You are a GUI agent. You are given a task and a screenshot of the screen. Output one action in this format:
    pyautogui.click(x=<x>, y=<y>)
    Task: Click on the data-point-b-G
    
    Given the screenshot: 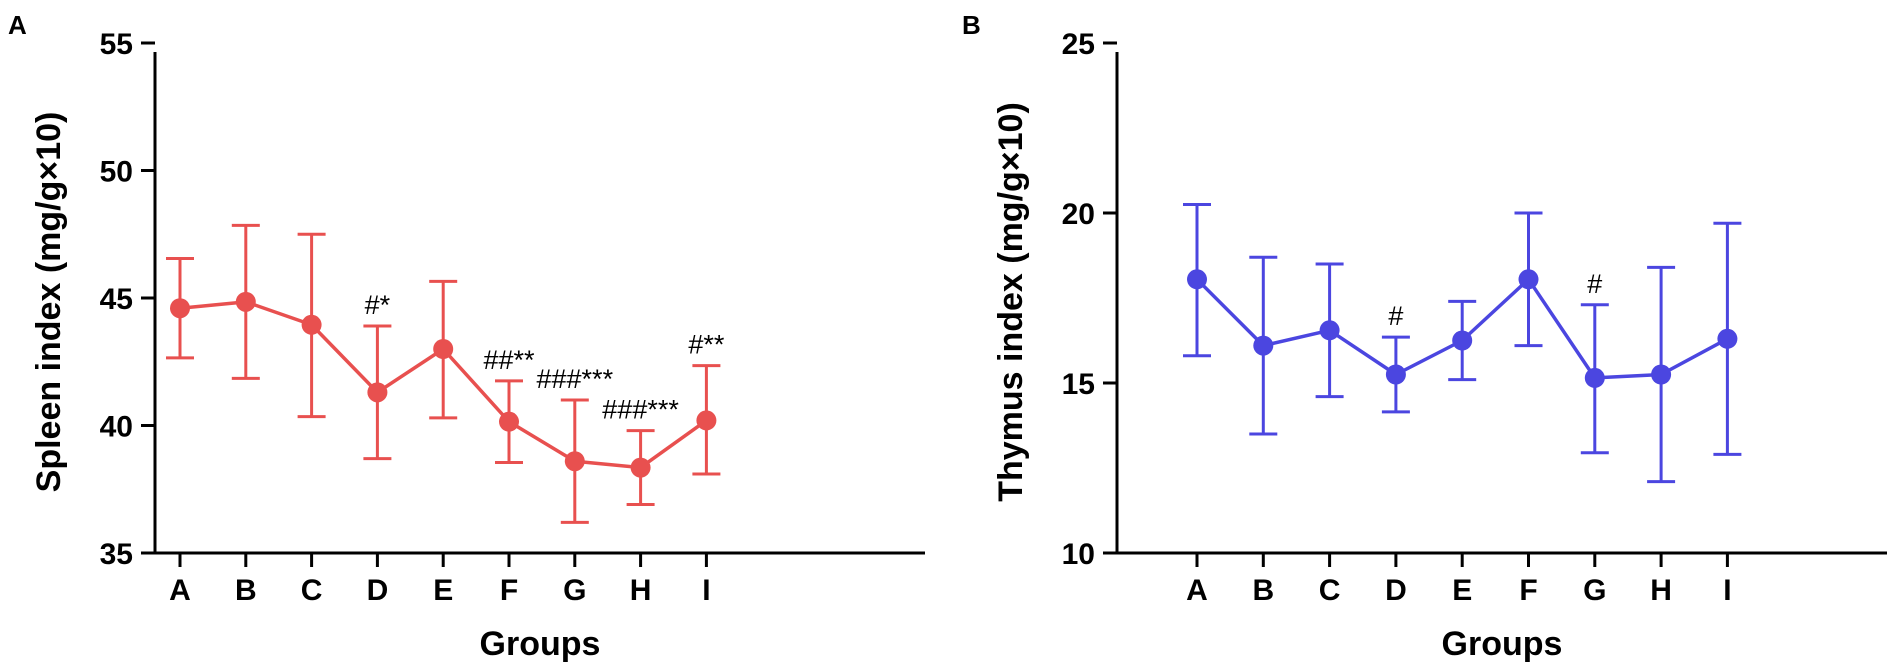 What is the action you would take?
    pyautogui.click(x=1594, y=377)
    